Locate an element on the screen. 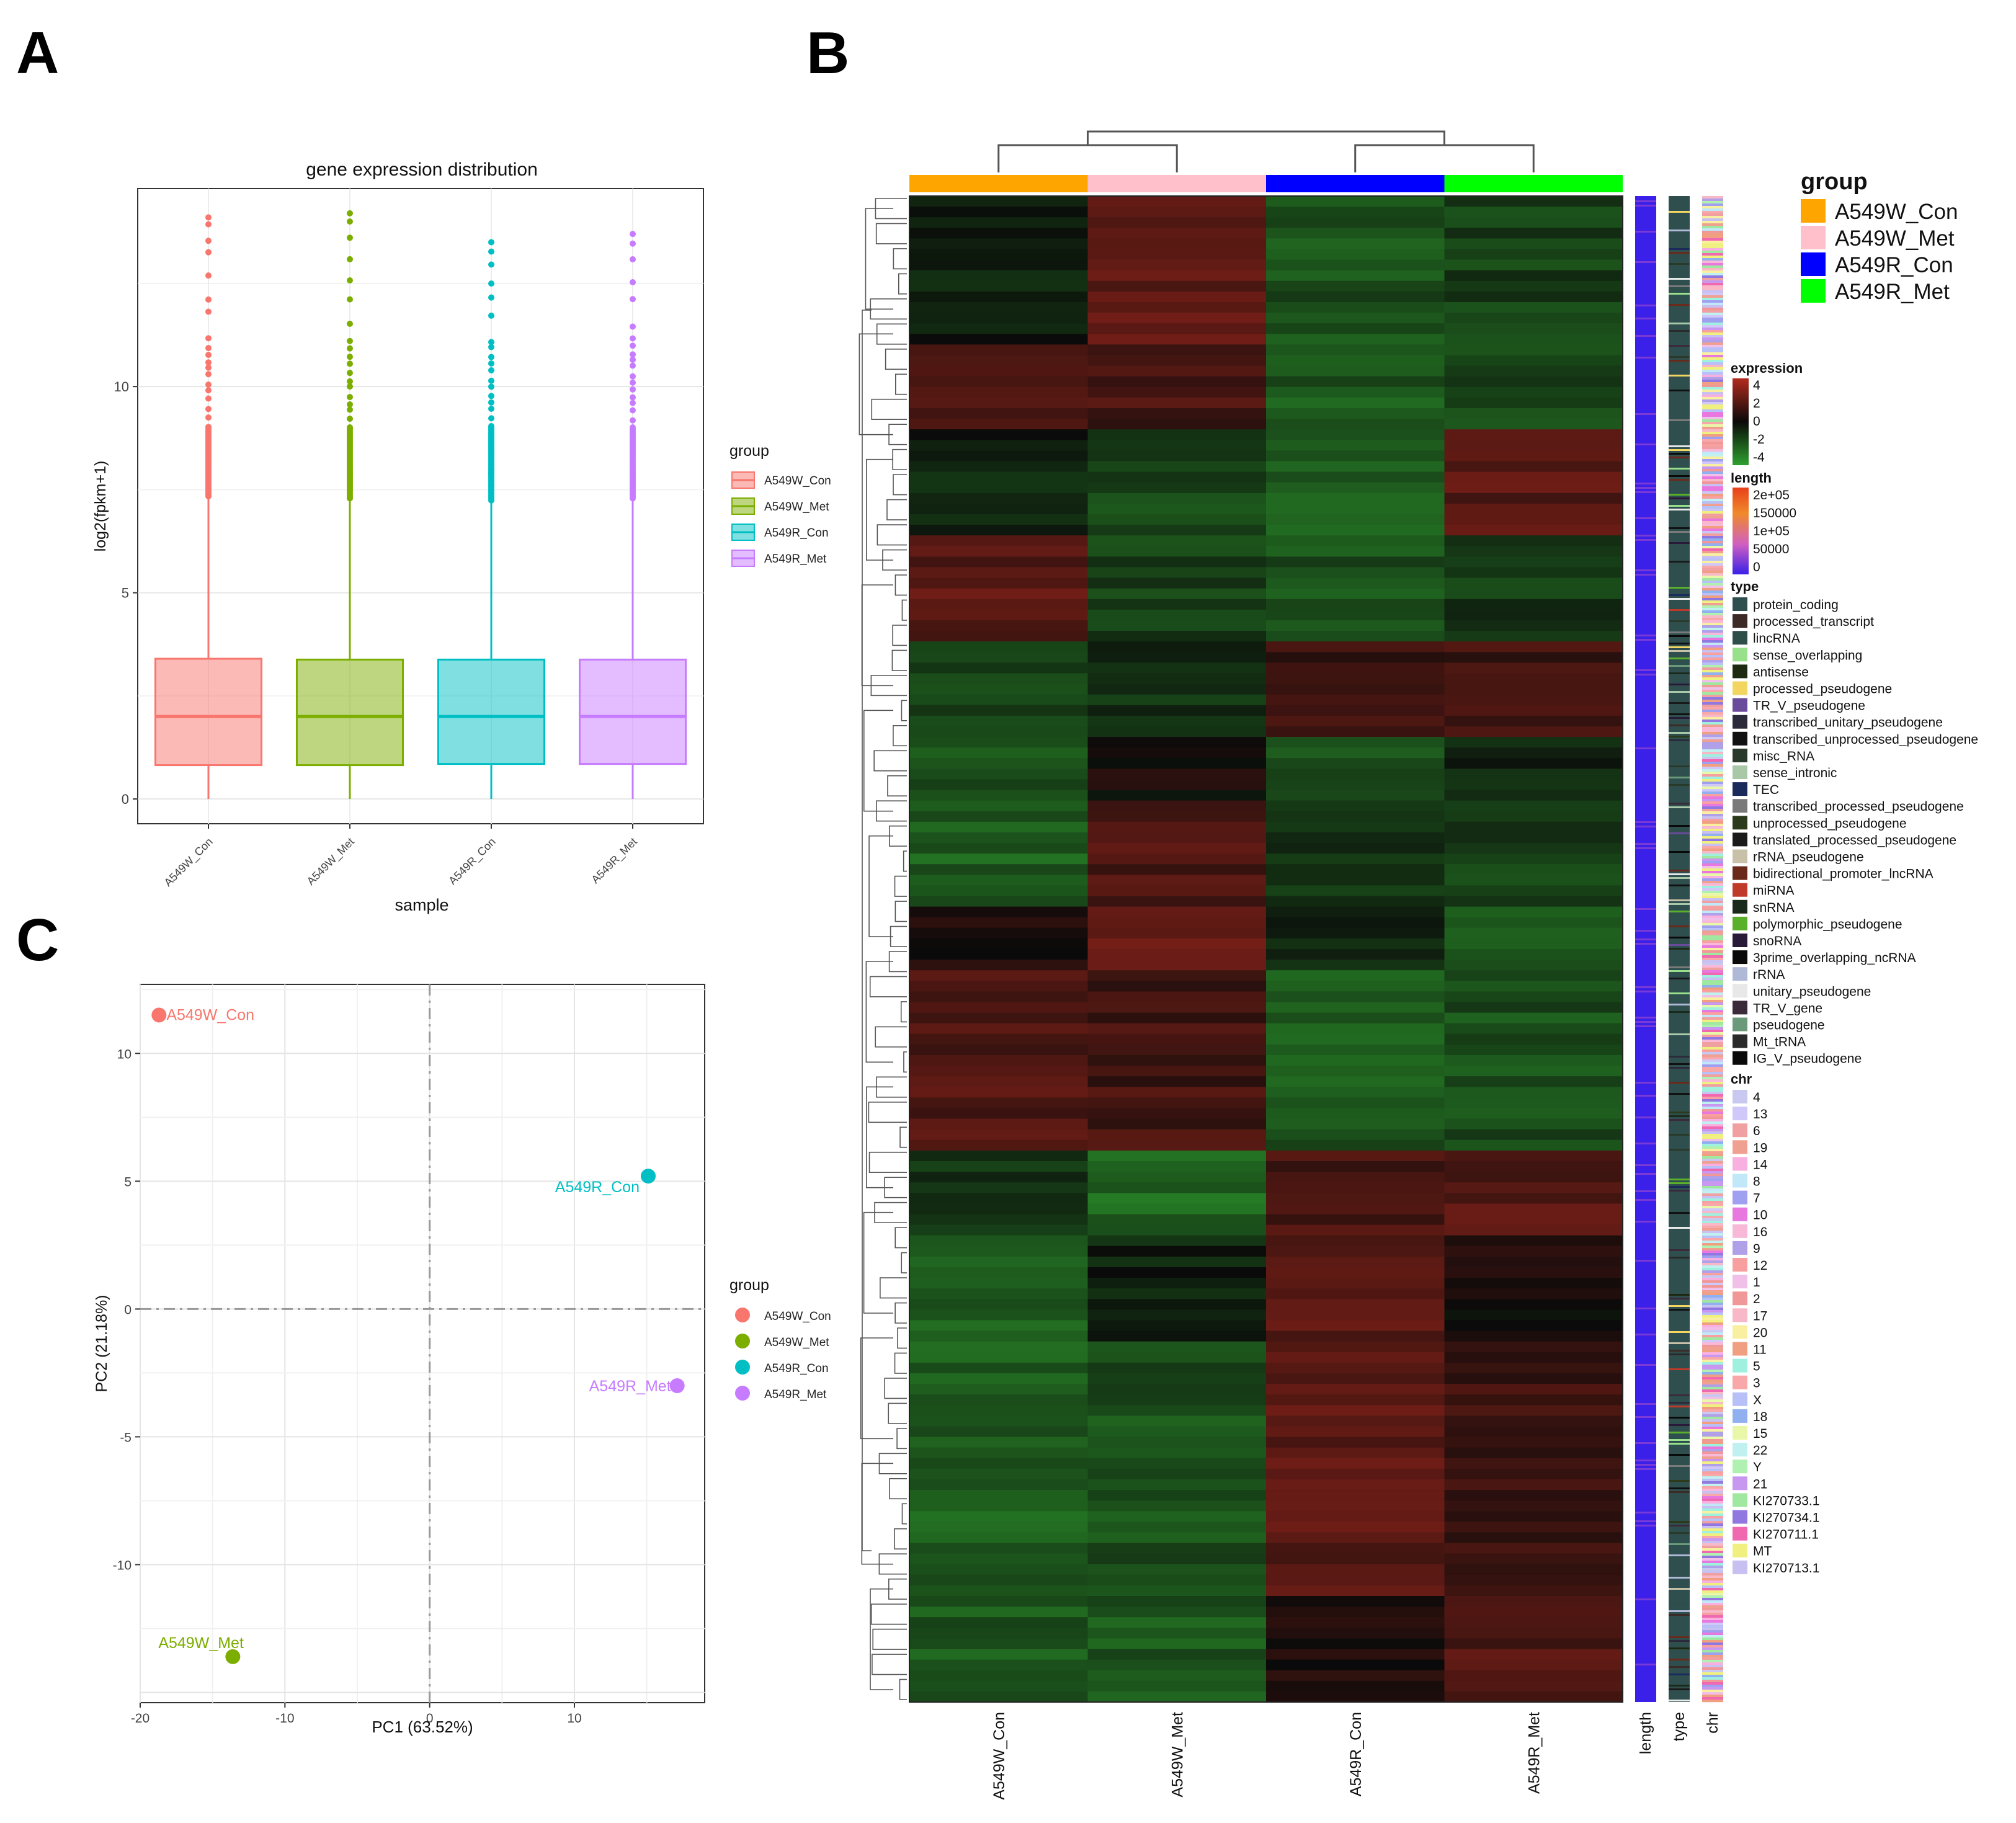 The image size is (2016, 1823). group-legend-key is located at coordinates (1814, 211).